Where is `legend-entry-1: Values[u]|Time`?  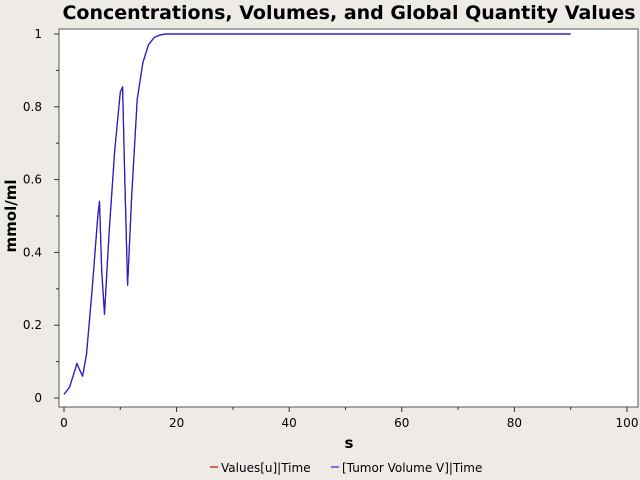 legend-entry-1: Values[u]|Time is located at coordinates (266, 468).